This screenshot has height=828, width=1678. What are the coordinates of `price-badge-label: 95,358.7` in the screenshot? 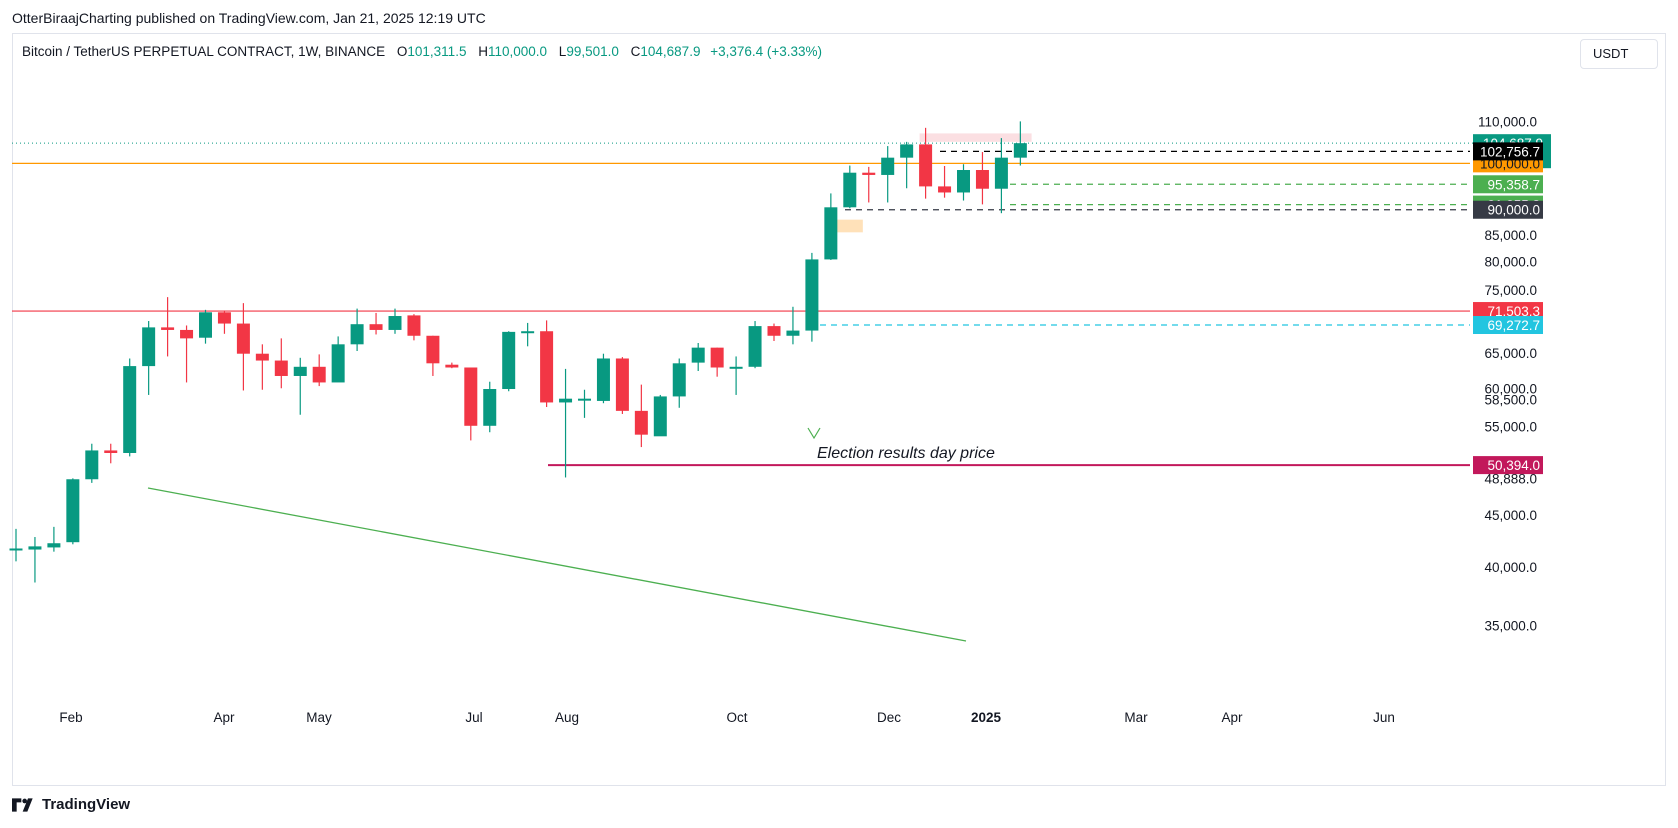 It's located at (1513, 184).